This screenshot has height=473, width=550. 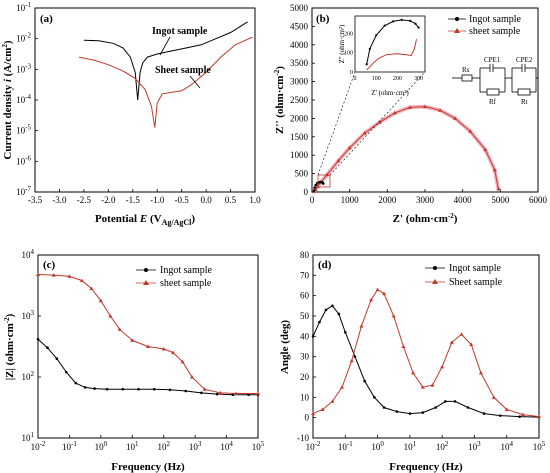 I want to click on x-tick-label: 10⁻¹, so click(x=69, y=446).